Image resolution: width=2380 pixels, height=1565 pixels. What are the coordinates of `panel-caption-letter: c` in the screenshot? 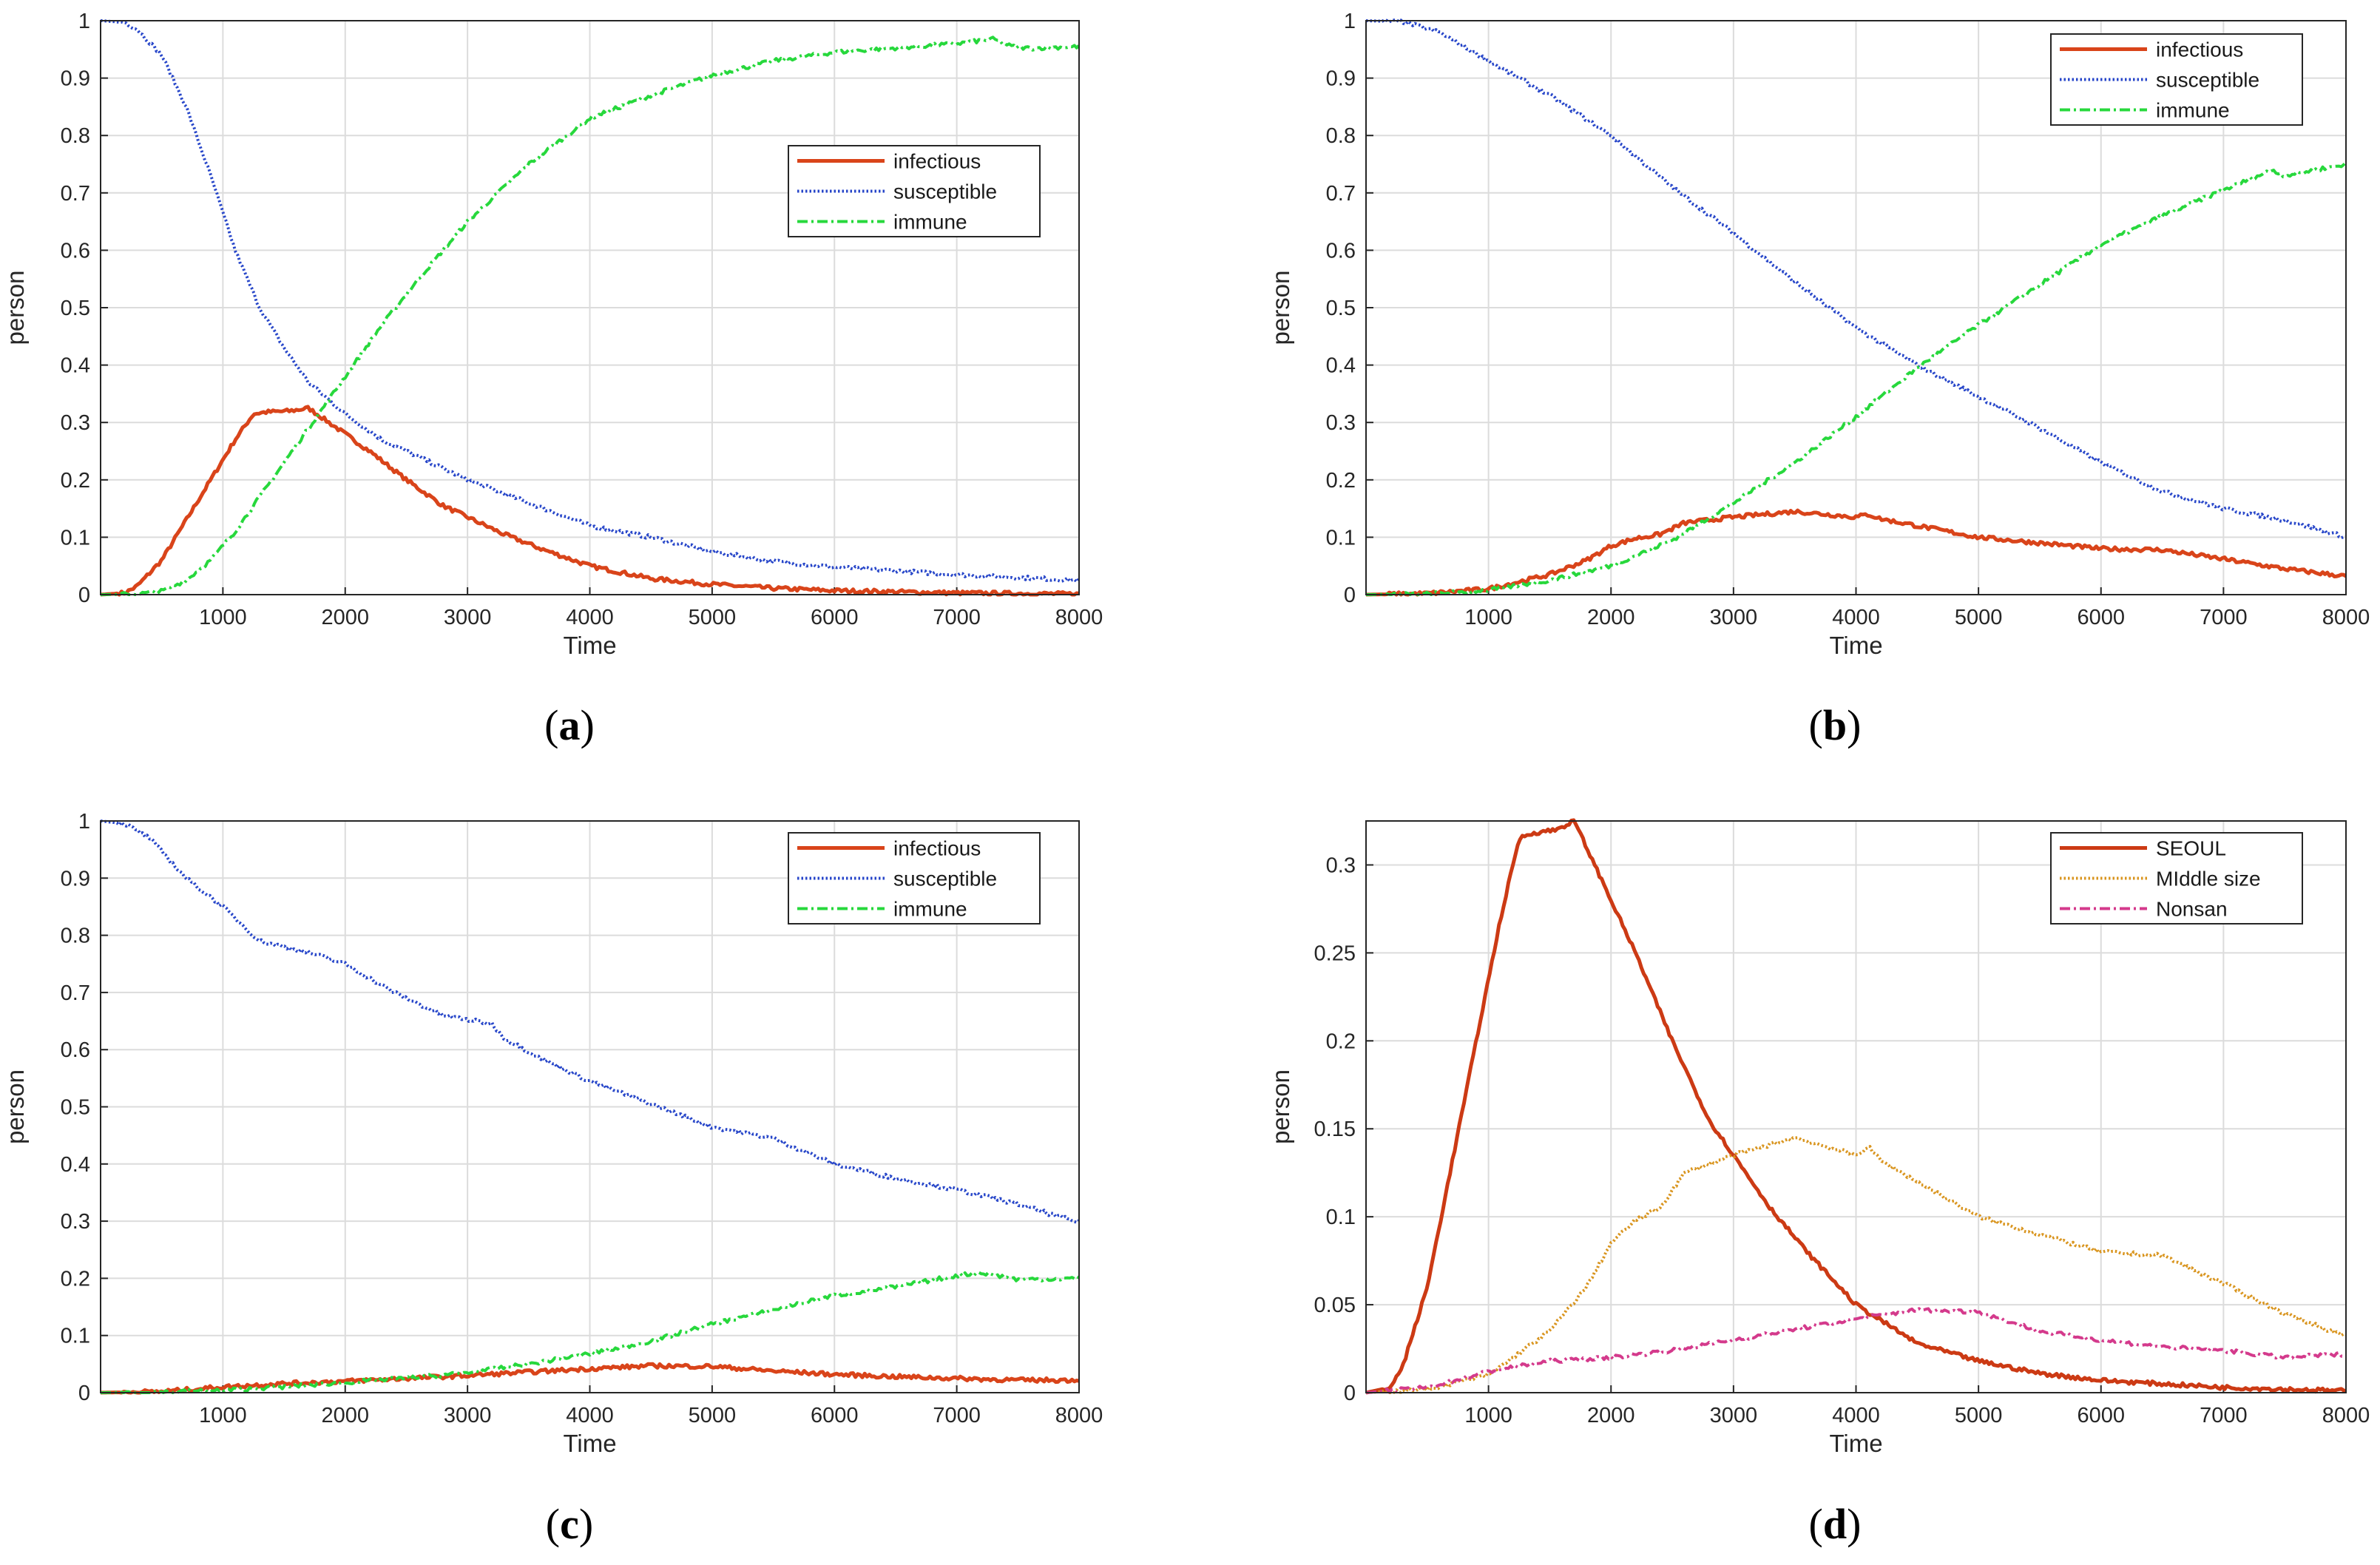 It's located at (569, 1524).